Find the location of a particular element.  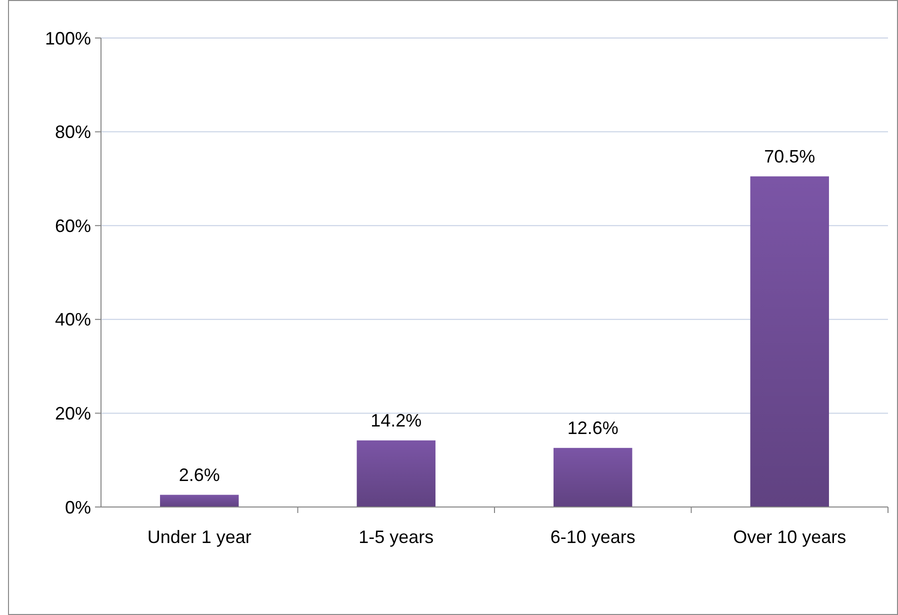

x-tick-label: Over 10 years is located at coordinates (789, 537).